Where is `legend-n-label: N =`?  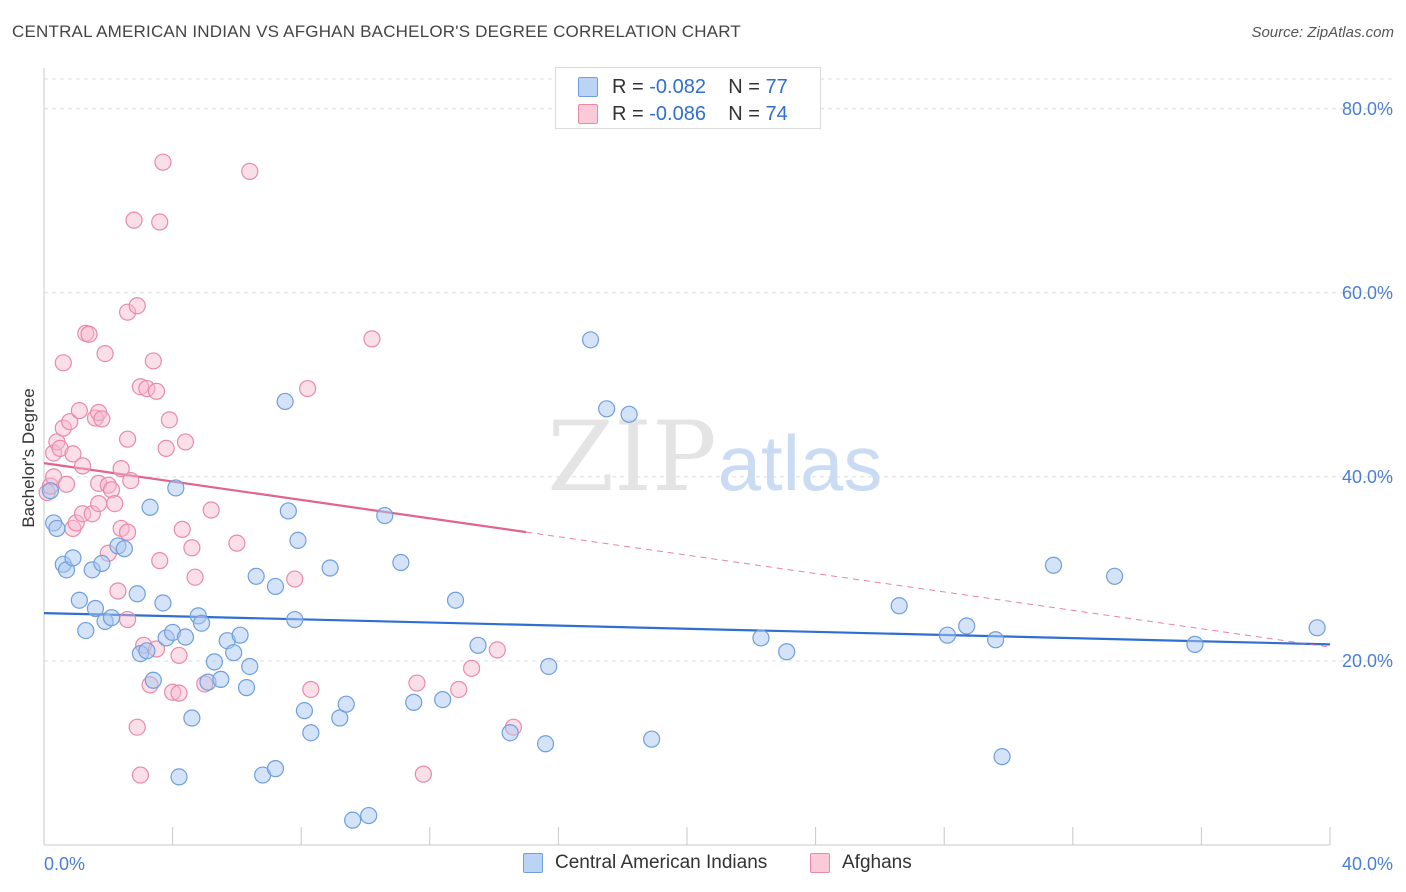
legend-n-label: N = is located at coordinates (747, 86).